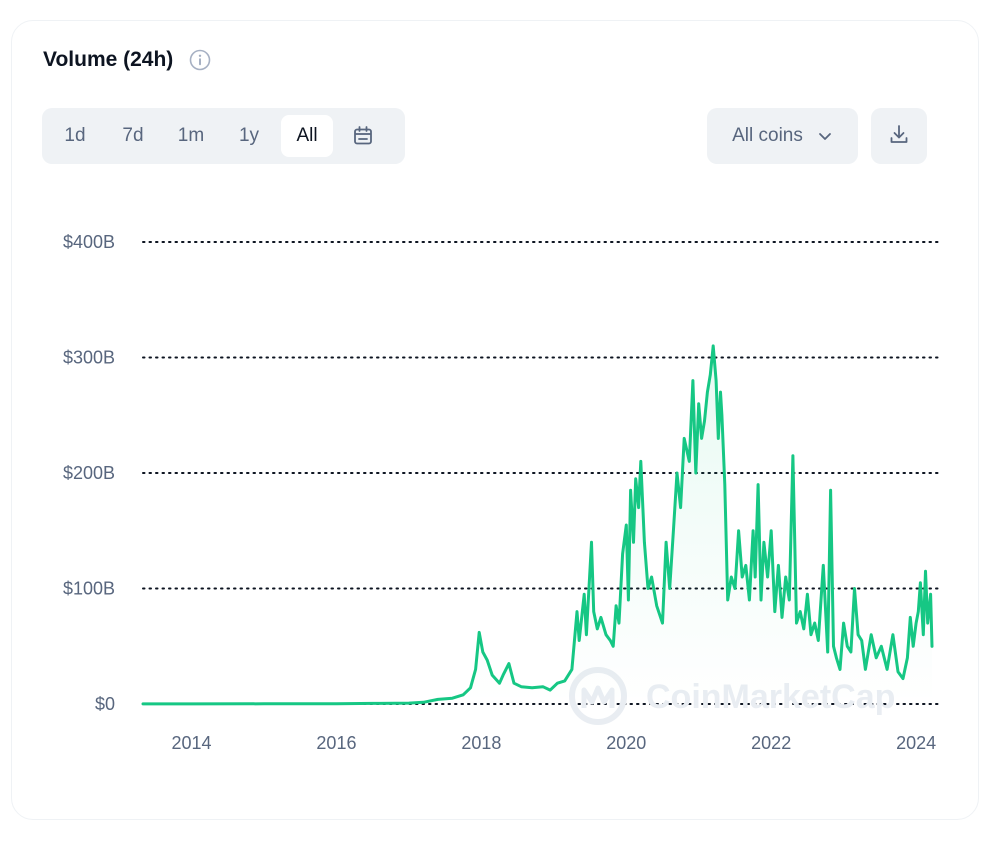 This screenshot has height=844, width=1000. I want to click on download-button, so click(899, 136).